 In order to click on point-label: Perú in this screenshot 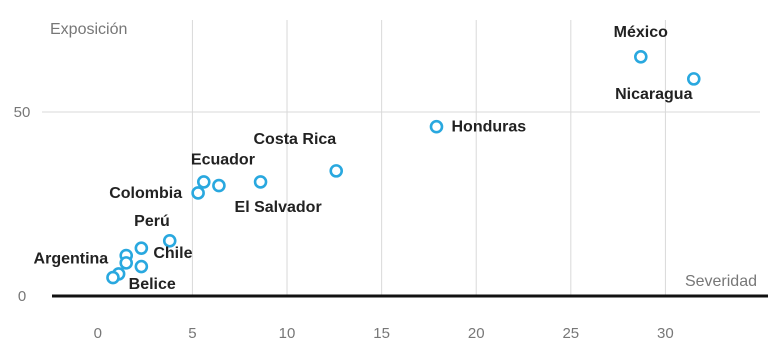, I will do `click(152, 221)`.